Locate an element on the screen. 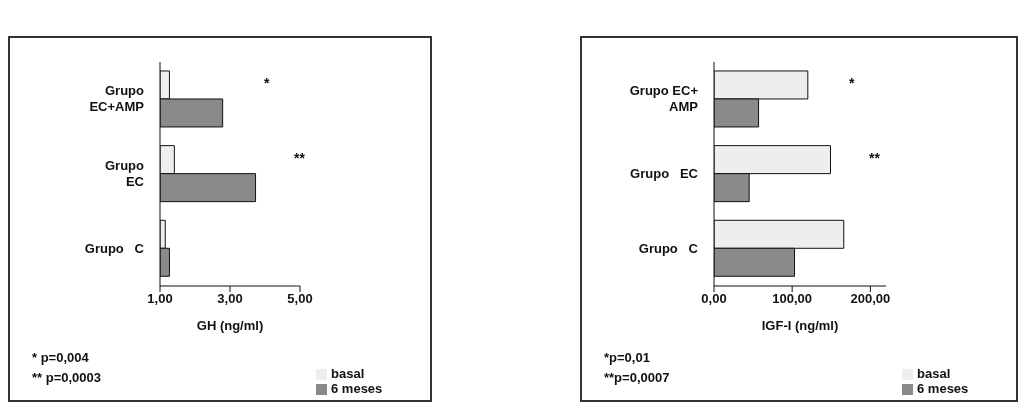  x-axis-title: IGF-I (ng/ml) is located at coordinates (800, 325).